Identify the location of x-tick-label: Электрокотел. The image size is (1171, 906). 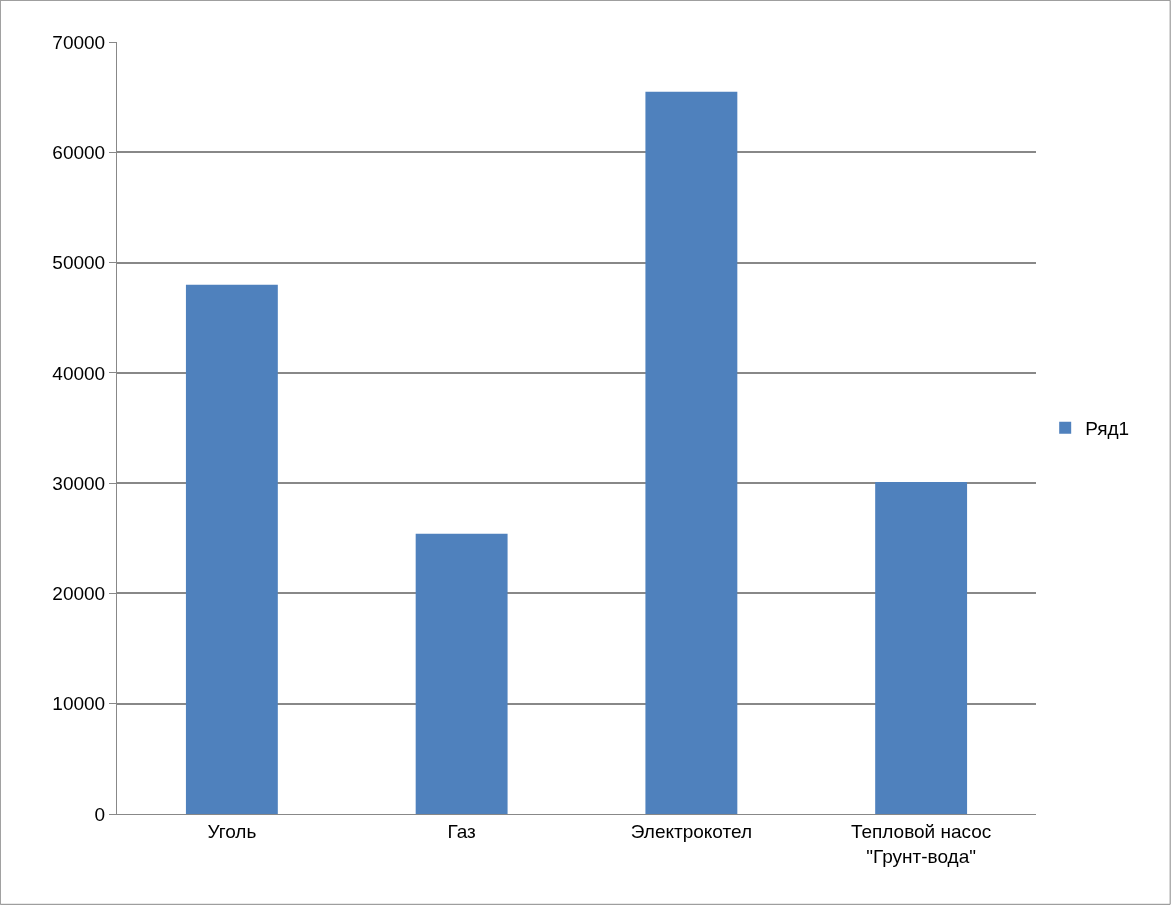
(691, 831).